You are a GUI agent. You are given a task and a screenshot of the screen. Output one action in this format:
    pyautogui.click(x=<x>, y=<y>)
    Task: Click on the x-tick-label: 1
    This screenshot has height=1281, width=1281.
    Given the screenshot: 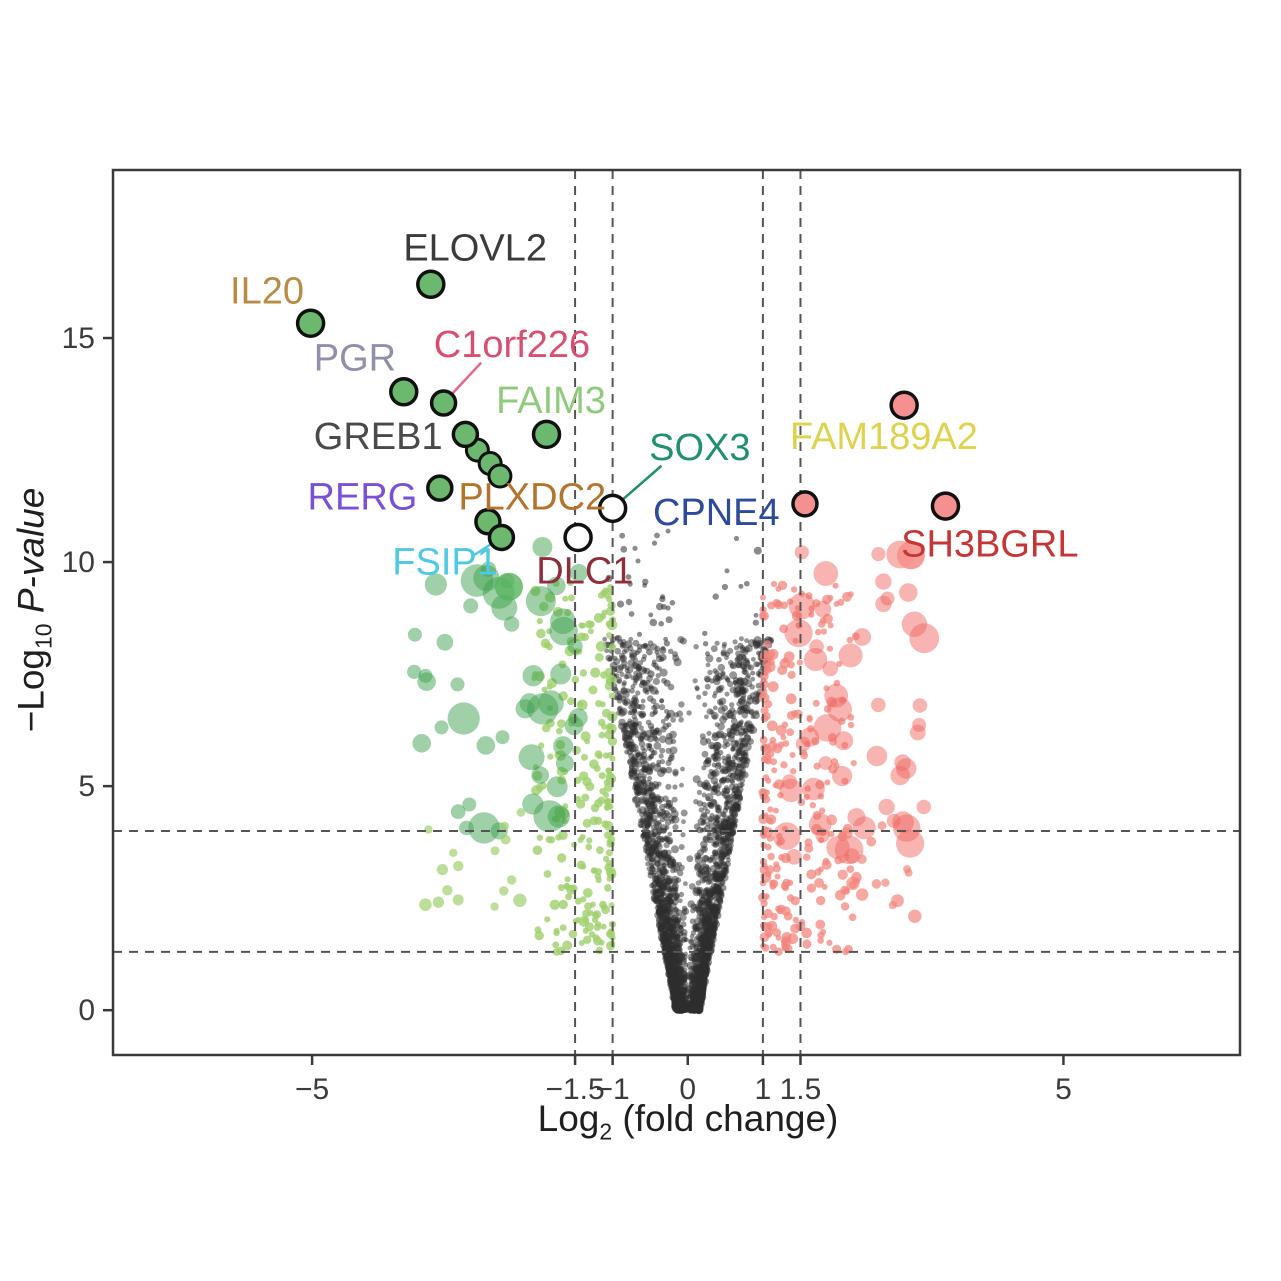 What is the action you would take?
    pyautogui.click(x=763, y=1089)
    